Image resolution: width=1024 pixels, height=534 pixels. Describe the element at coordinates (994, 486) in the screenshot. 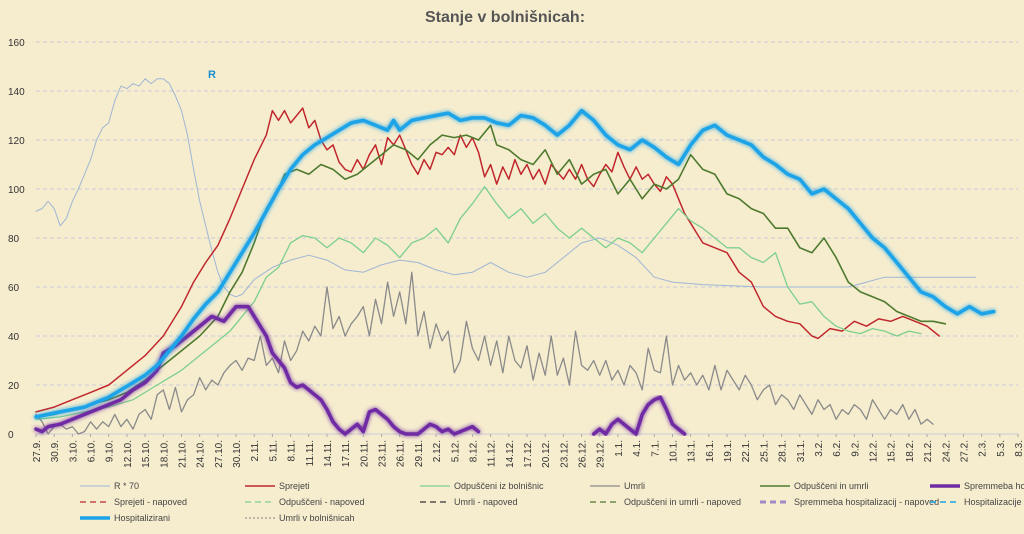

I see `legend-label: Spremmeba hospitalizacij` at that location.